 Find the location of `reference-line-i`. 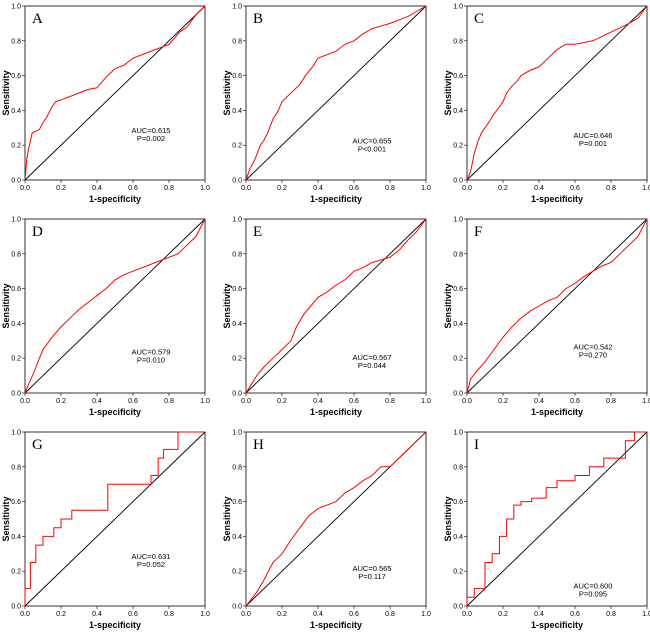

reference-line-i is located at coordinates (557, 519).